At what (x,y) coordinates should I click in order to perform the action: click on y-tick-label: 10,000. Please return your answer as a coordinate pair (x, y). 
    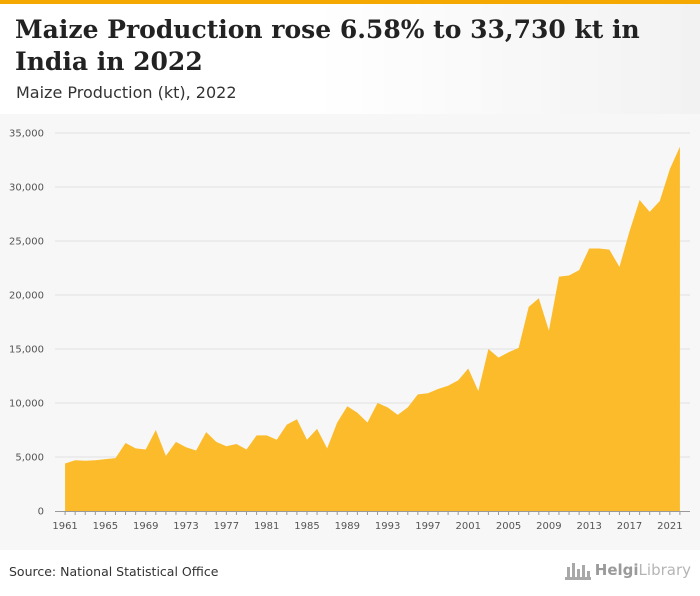
    Looking at the image, I should click on (26, 404).